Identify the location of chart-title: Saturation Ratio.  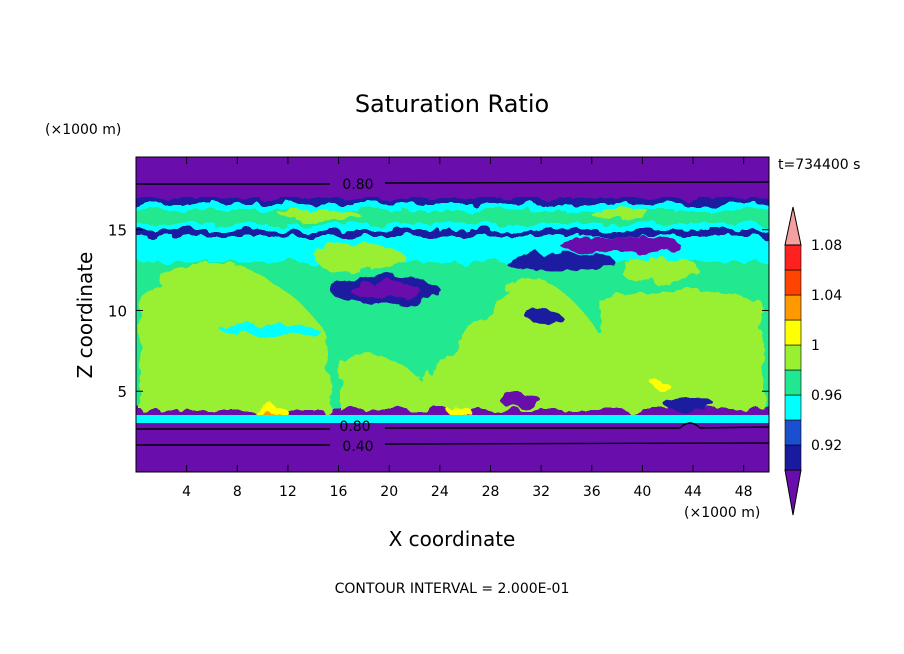
(452, 104).